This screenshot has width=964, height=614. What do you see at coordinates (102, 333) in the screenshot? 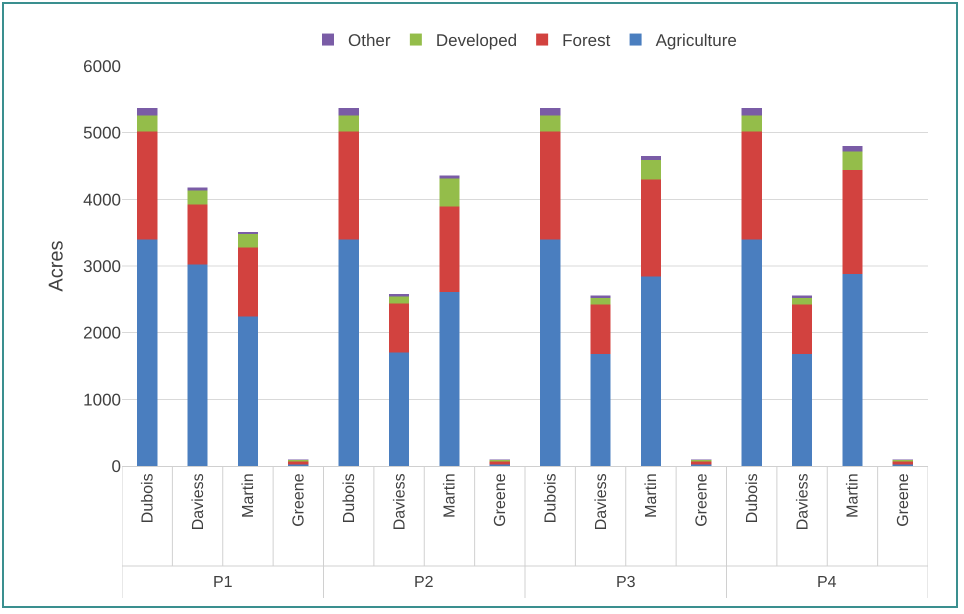
I see `y-tick-label: 2000` at bounding box center [102, 333].